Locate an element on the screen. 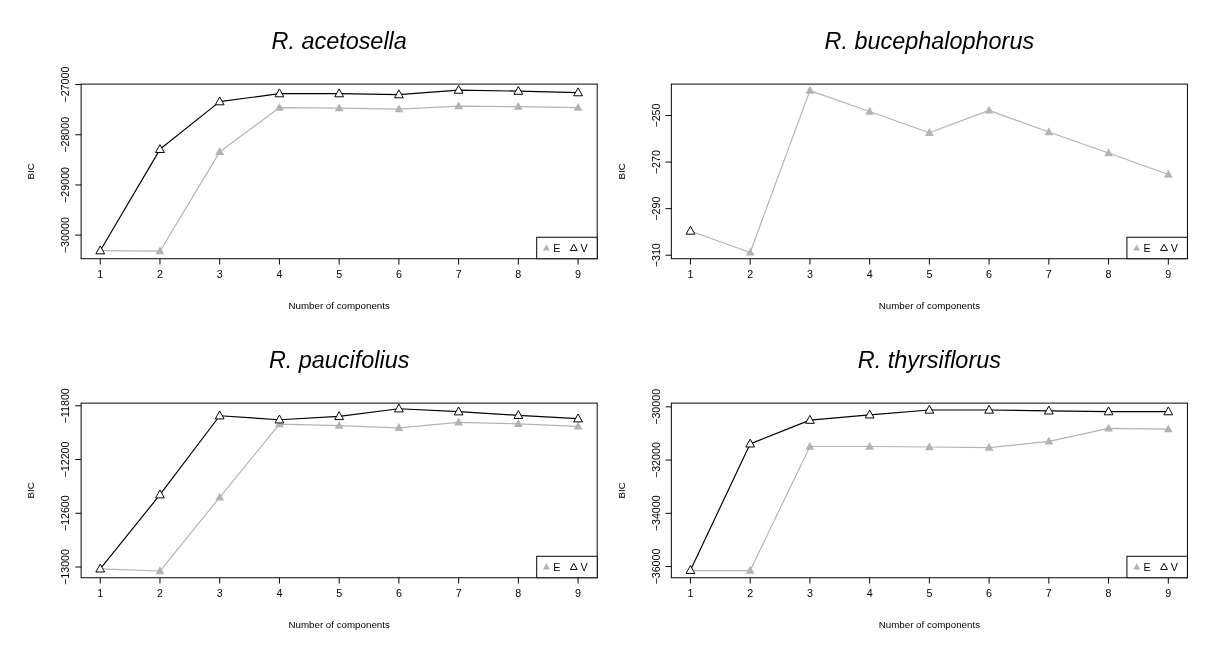 The width and height of the screenshot is (1210, 655). chart-title: R. acetosella is located at coordinates (339, 40).